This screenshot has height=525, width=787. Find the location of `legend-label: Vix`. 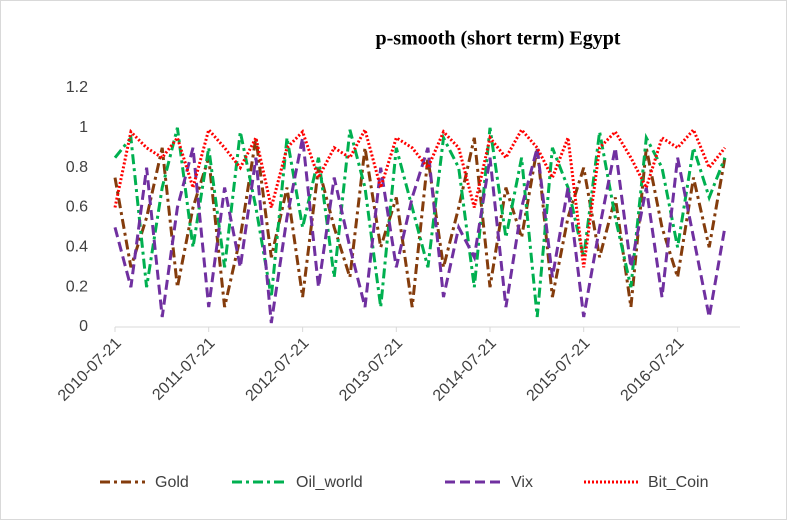

legend-label: Vix is located at coordinates (522, 482).